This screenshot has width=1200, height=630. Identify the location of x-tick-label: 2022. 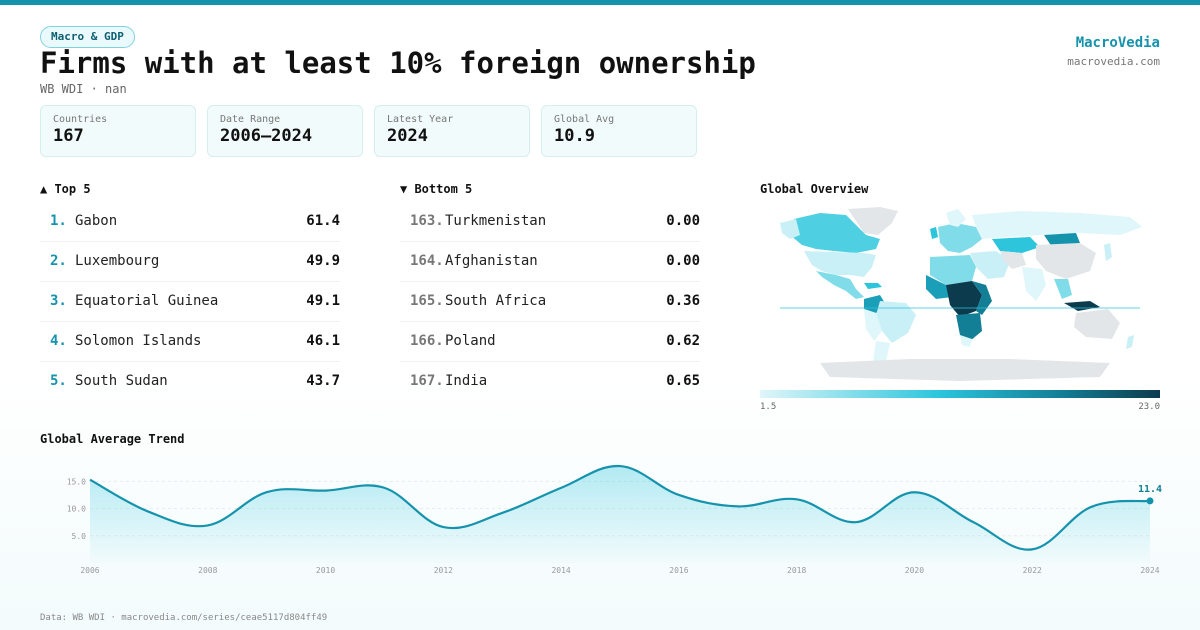
(1032, 570).